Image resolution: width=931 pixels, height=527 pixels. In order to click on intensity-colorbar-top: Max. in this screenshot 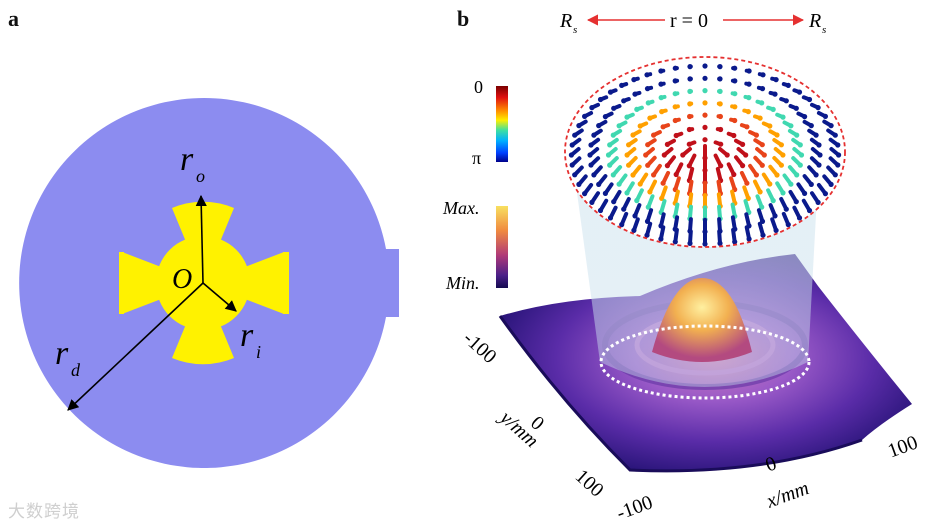, I will do `click(460, 208)`.